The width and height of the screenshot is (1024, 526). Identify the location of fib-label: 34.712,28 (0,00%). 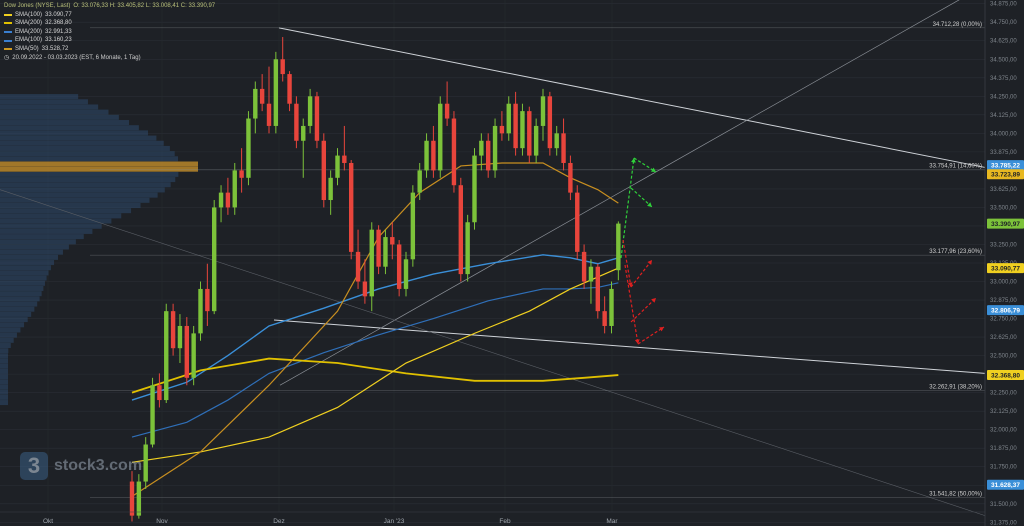
(957, 25).